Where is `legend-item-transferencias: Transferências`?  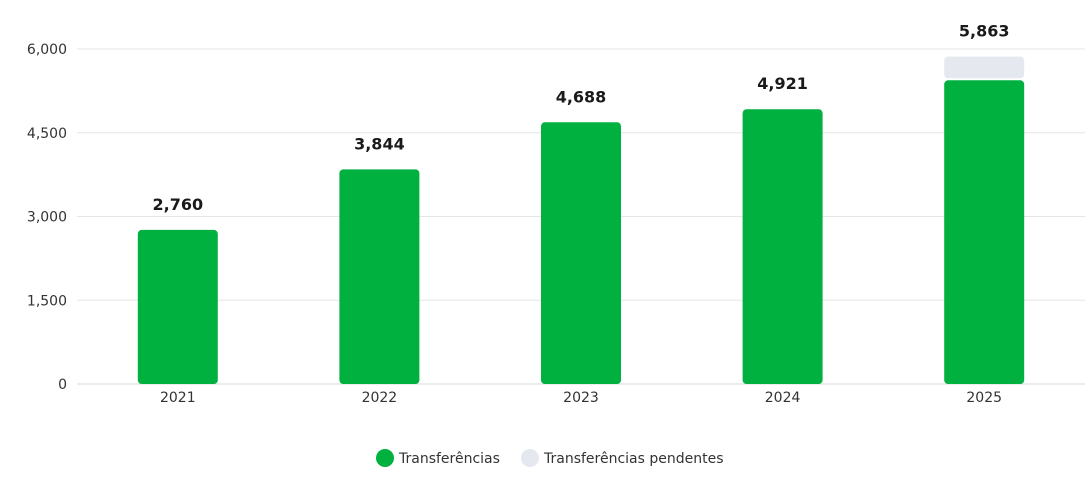
legend-item-transferencias: Transferências is located at coordinates (438, 458).